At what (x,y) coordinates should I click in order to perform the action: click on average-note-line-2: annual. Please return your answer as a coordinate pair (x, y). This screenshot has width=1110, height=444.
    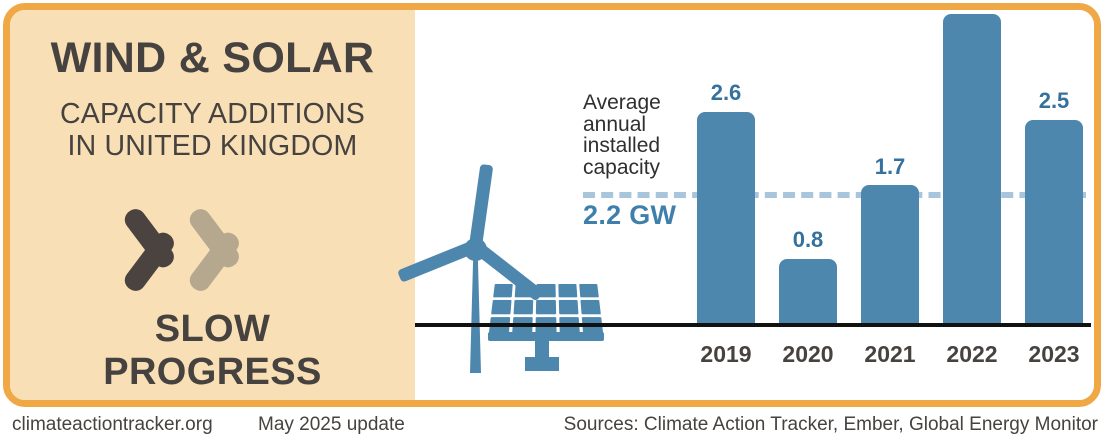
    Looking at the image, I should click on (615, 124).